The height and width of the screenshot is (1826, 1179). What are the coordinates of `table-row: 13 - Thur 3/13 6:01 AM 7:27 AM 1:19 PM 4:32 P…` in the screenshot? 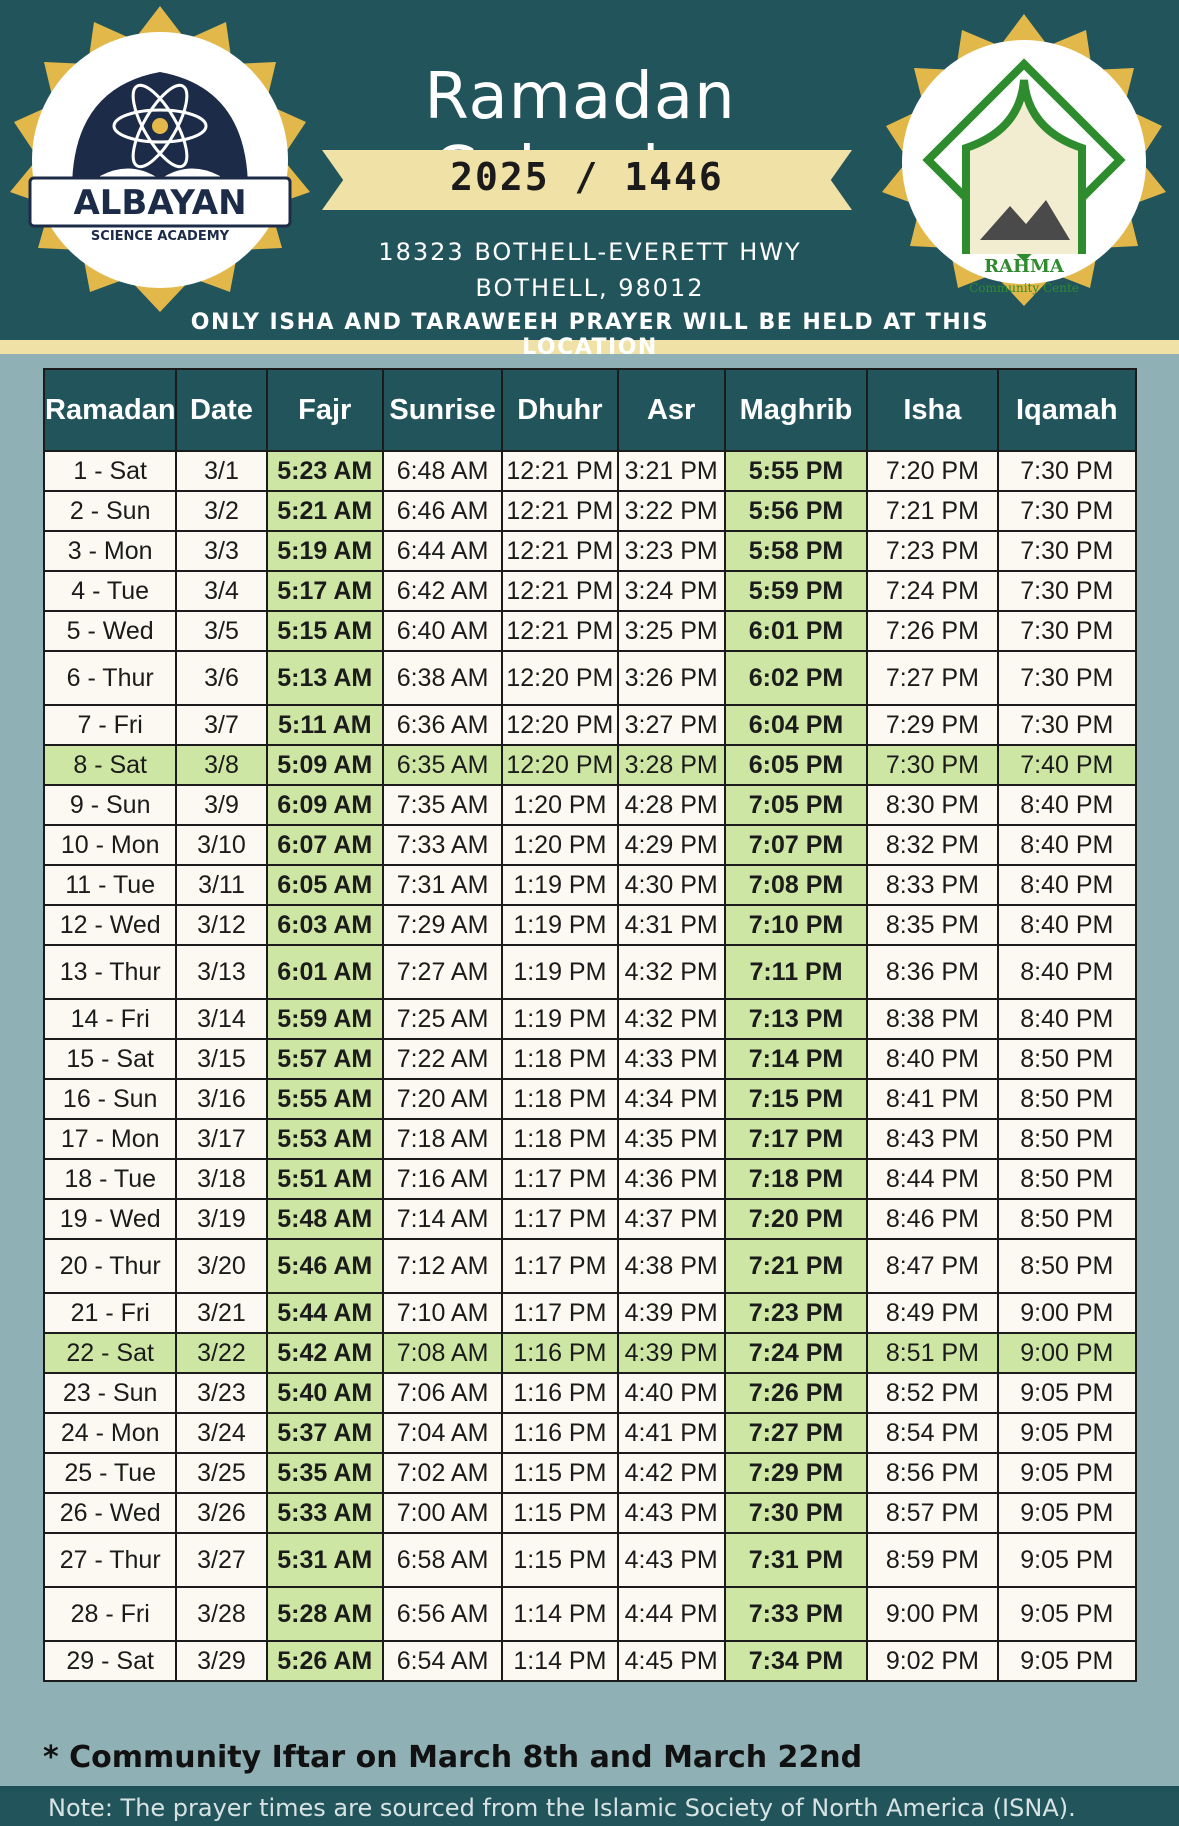 It's located at (590, 972).